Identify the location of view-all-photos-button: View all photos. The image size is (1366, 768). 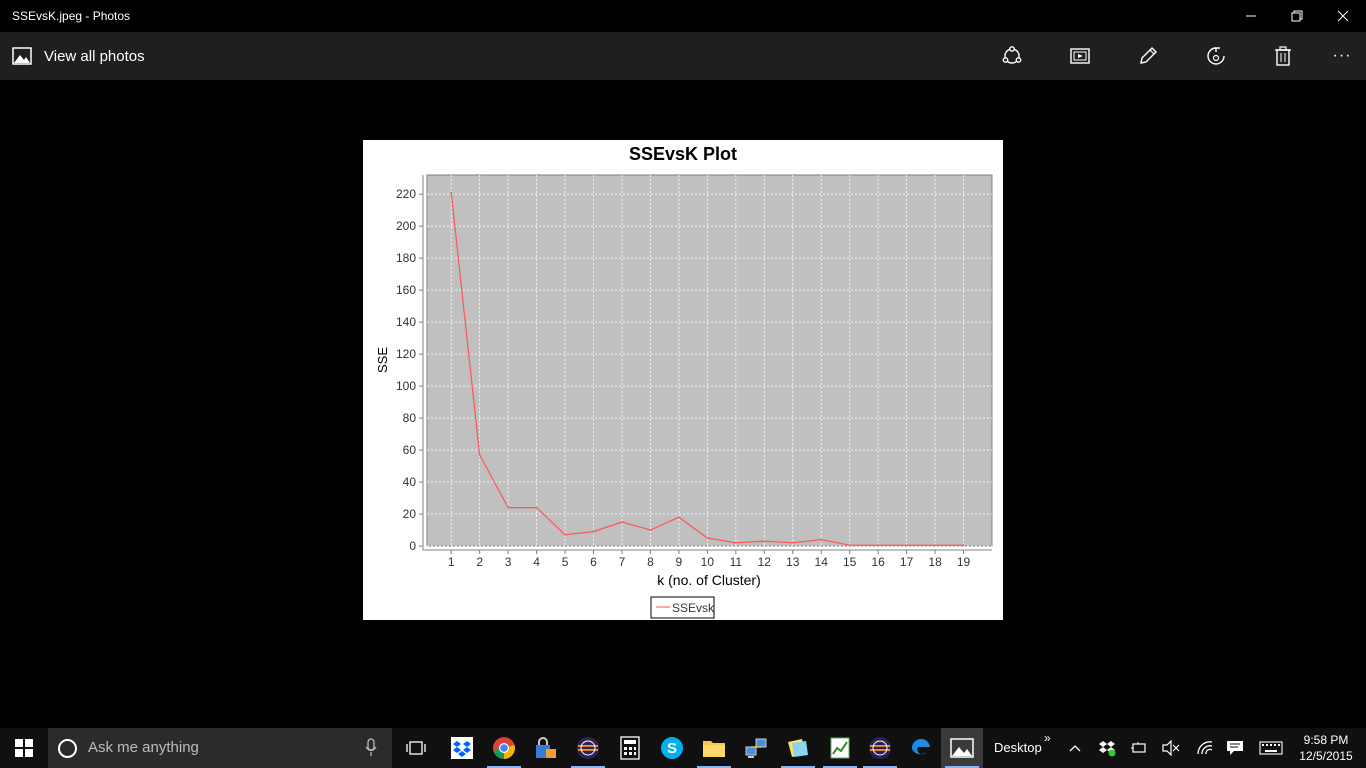
(78, 56).